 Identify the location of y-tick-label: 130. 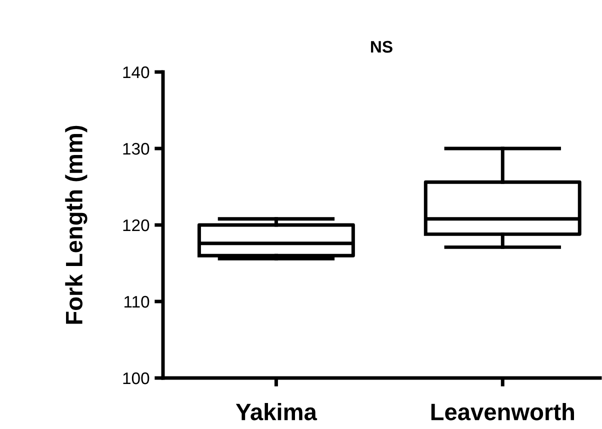
(136, 148).